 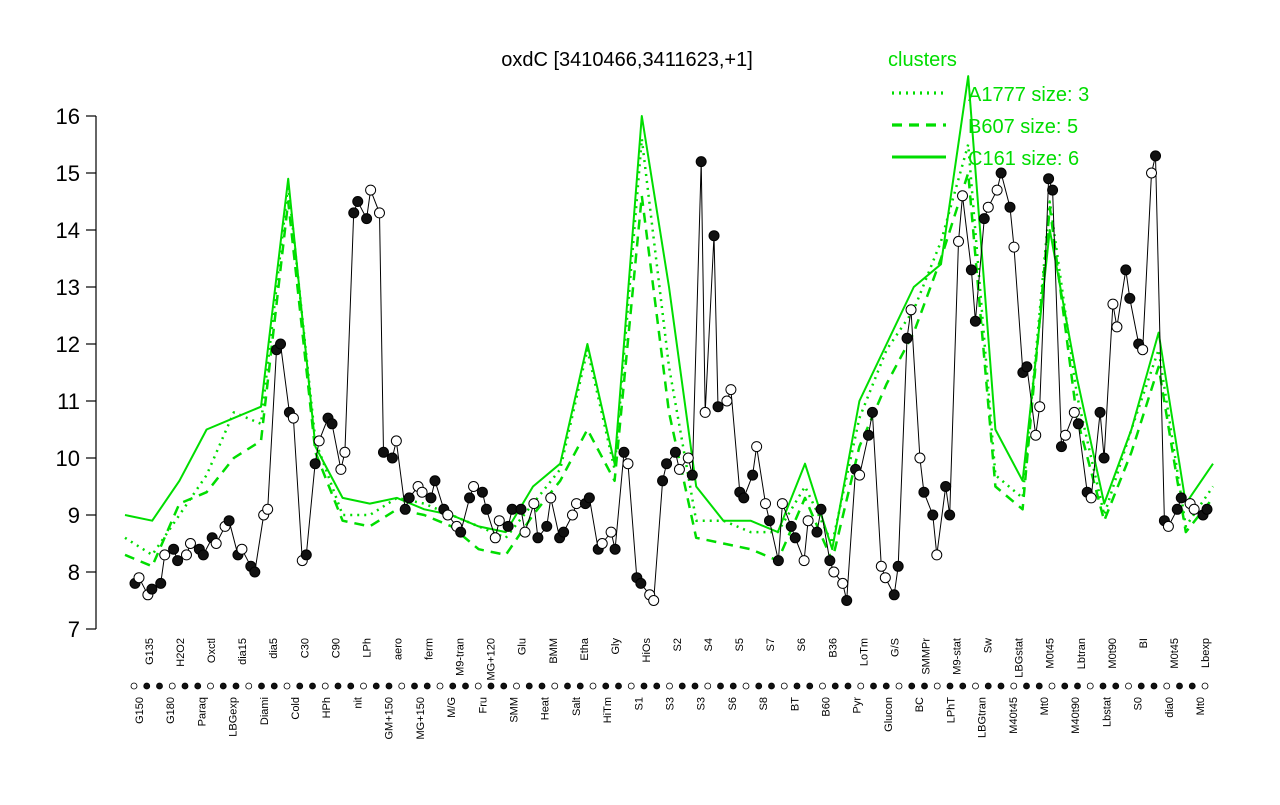 I want to click on x-tick-label-top: S7, so click(x=771, y=644).